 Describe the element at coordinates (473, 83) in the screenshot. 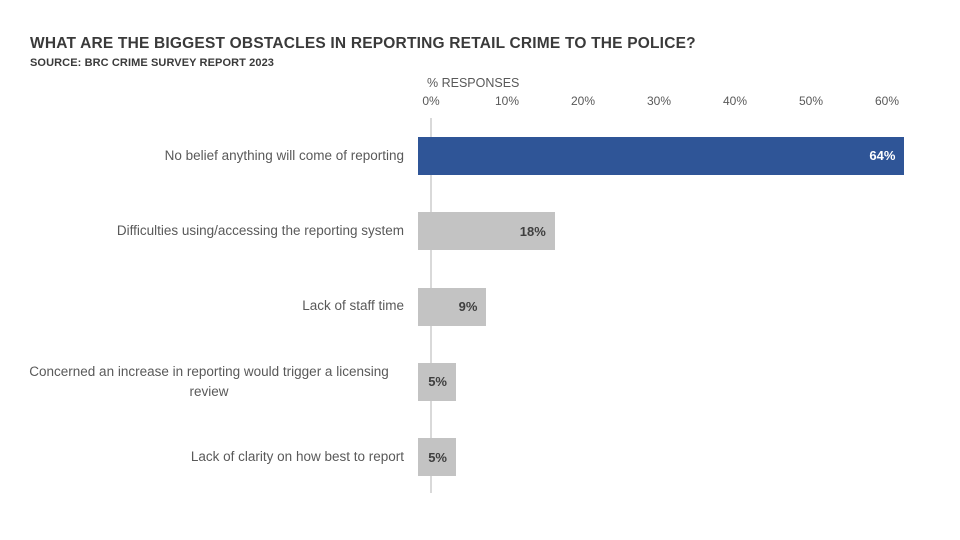

I see `x-axis-title: % RESPONSES` at that location.